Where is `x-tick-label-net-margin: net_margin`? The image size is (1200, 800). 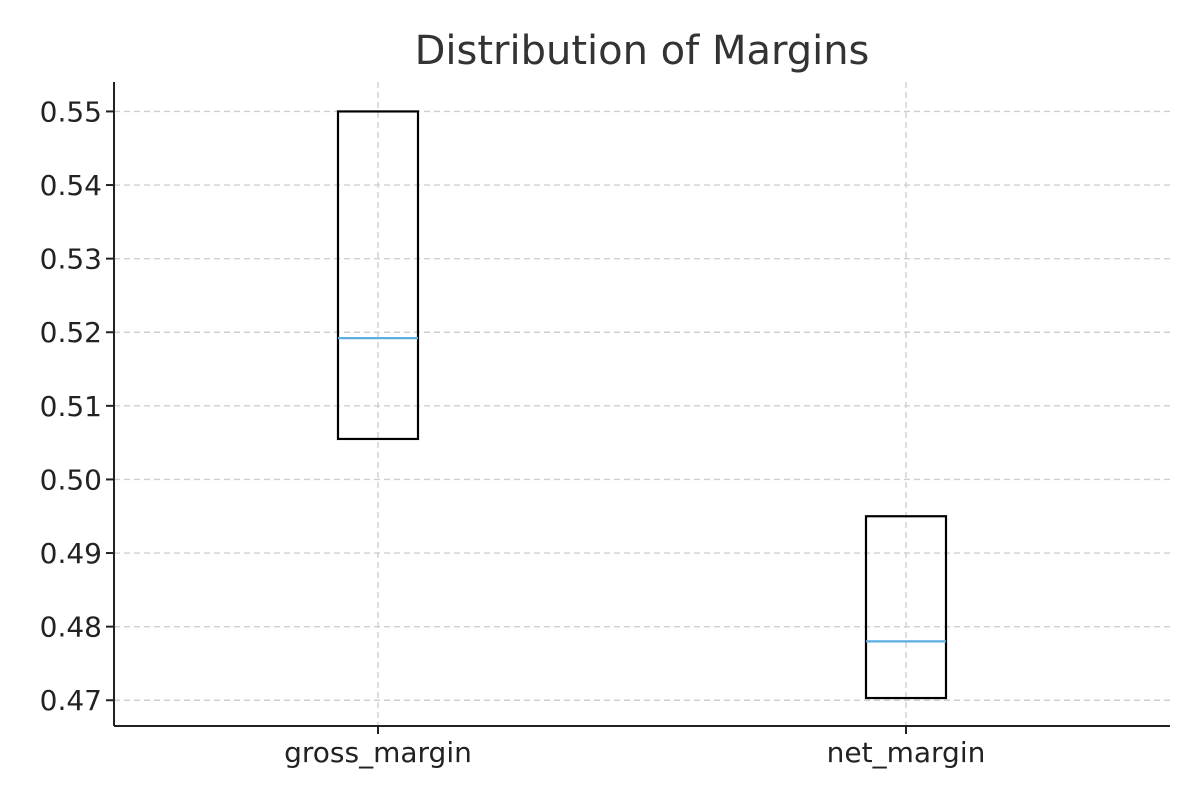 x-tick-label-net-margin: net_margin is located at coordinates (906, 752).